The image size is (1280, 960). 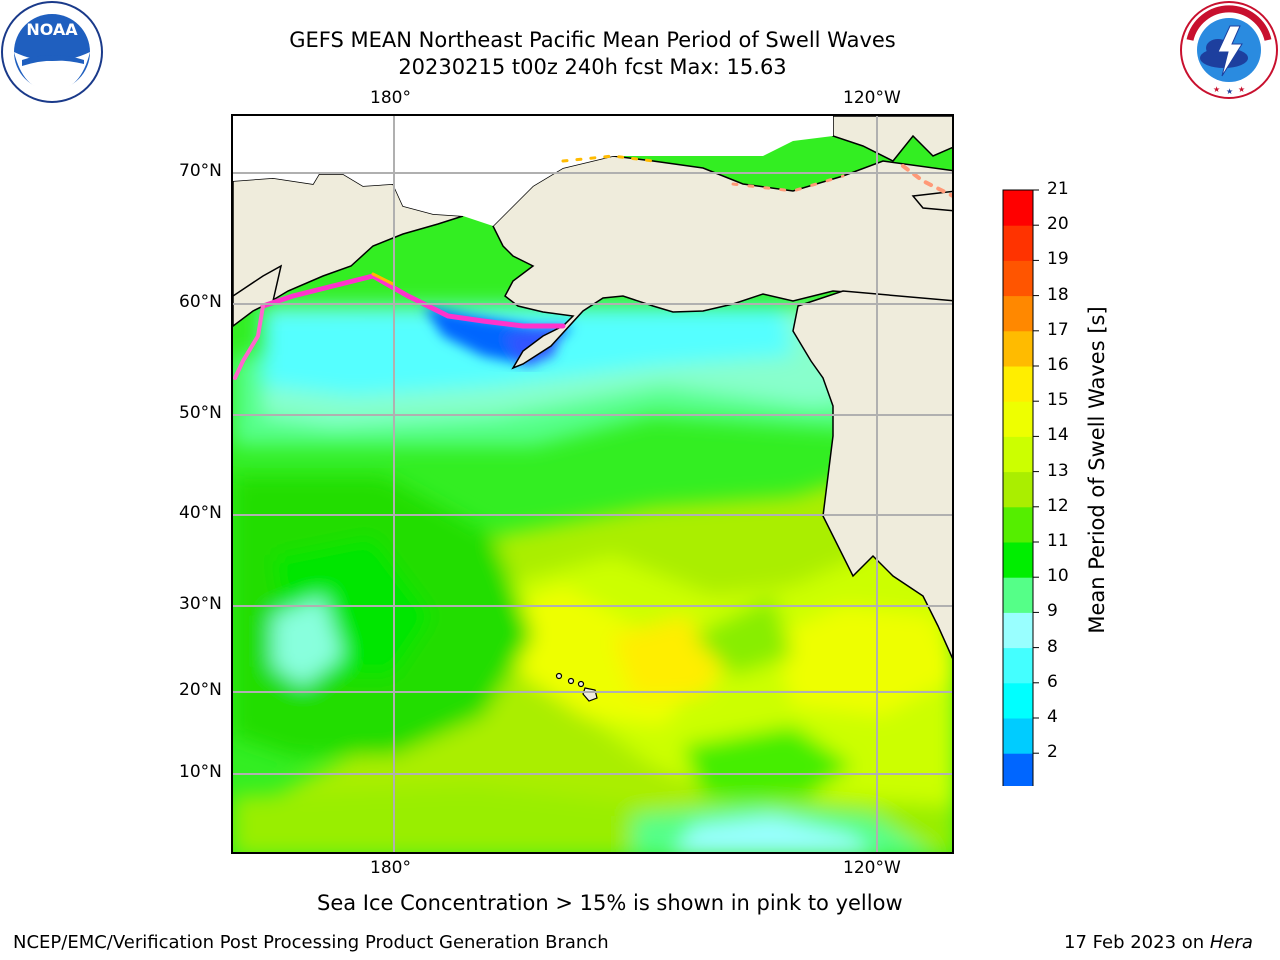 What do you see at coordinates (52, 52) in the screenshot?
I see `noaa-logo-icon: NOAA` at bounding box center [52, 52].